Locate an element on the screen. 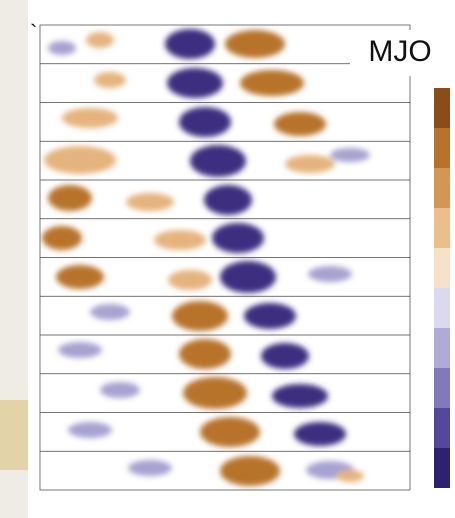 The height and width of the screenshot is (518, 455). figure-label: MJO is located at coordinates (399, 51).